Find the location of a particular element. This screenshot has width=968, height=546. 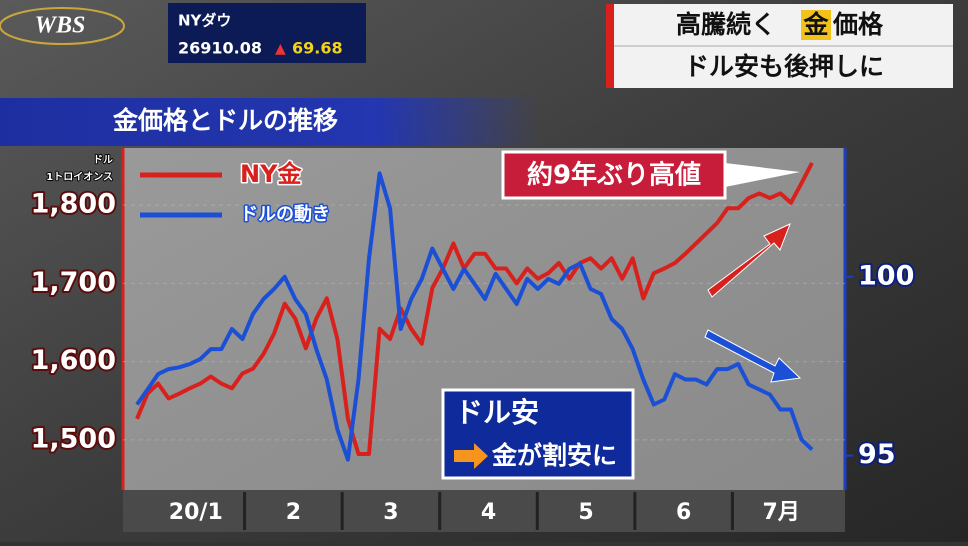

x-tick-label: 20/1 is located at coordinates (196, 512).